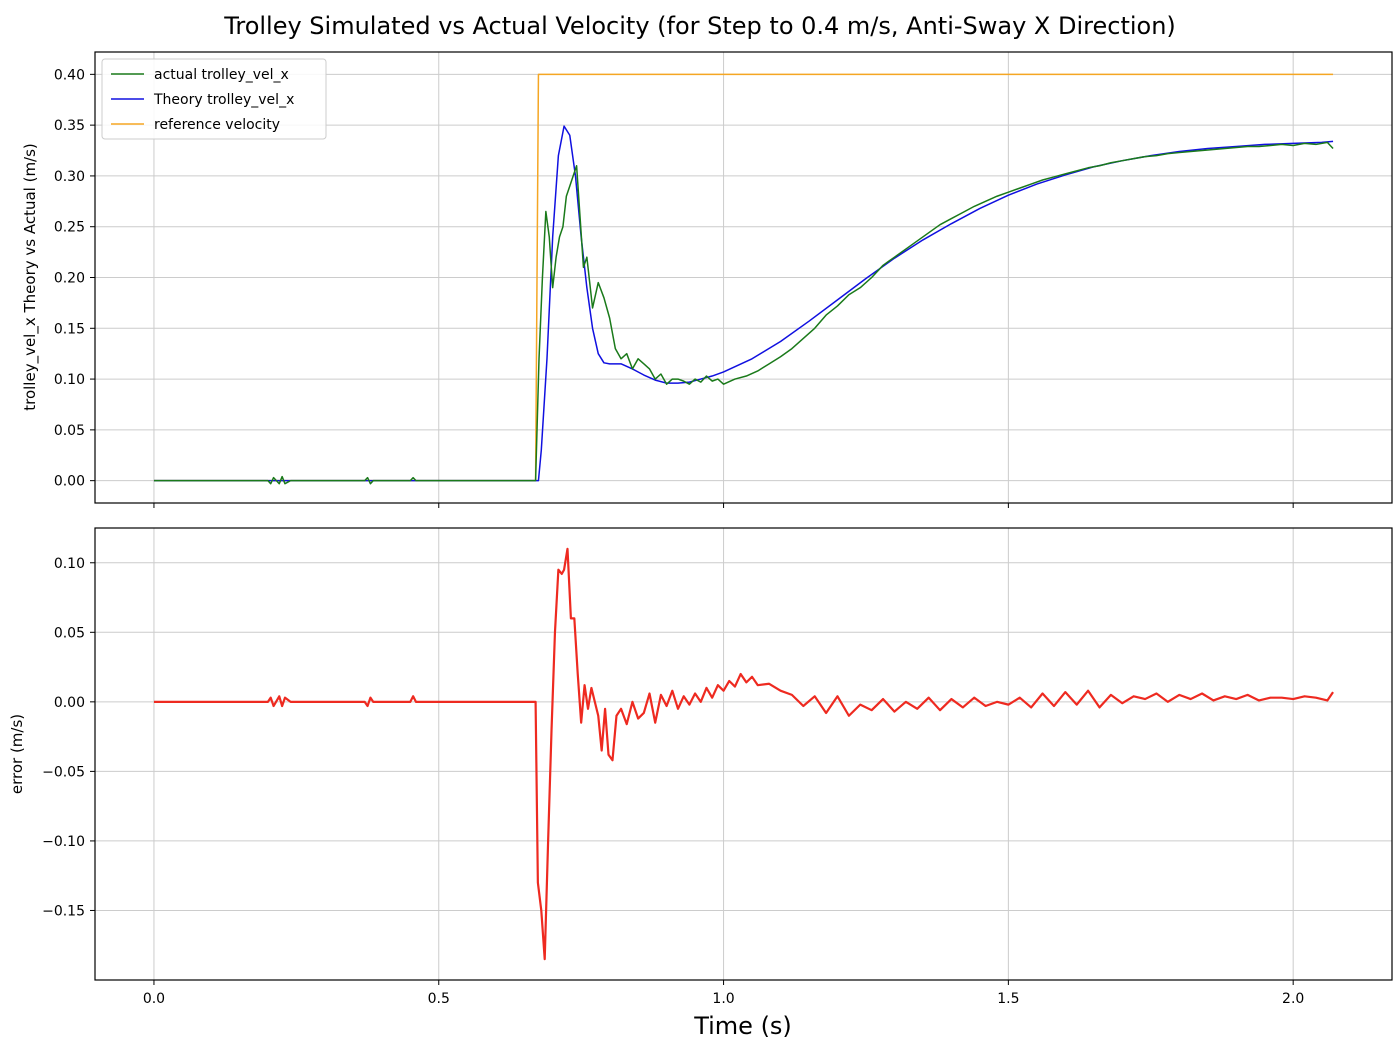 Image resolution: width=1400 pixels, height=1040 pixels. I want to click on error-y-tick-label: −0.10, so click(63, 842).